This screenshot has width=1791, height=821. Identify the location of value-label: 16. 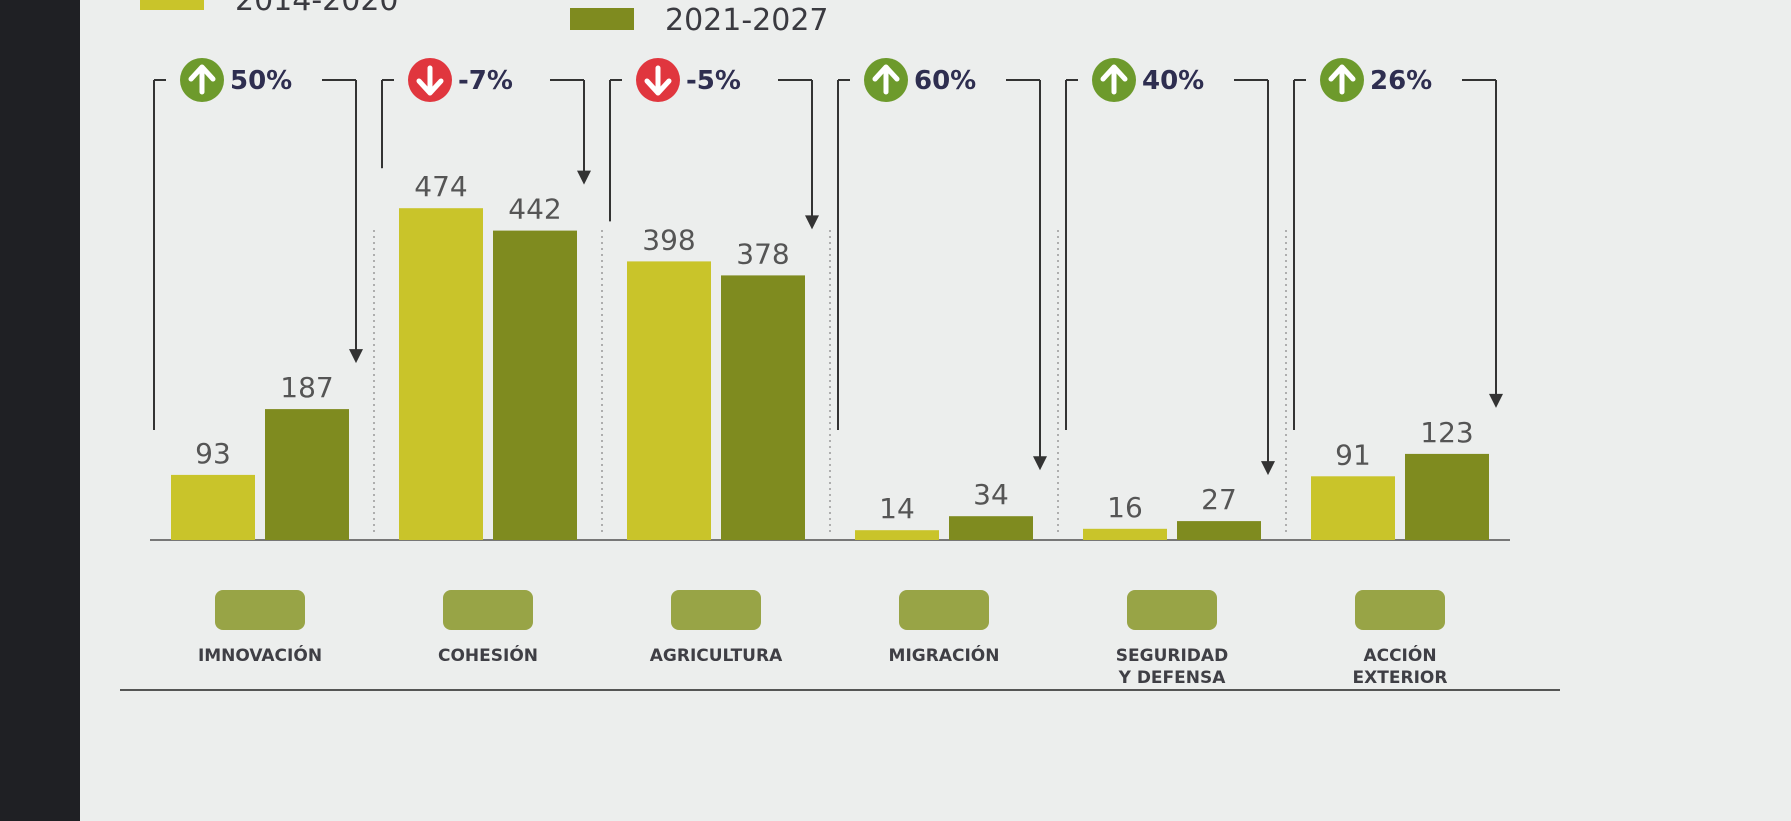
(1125, 507).